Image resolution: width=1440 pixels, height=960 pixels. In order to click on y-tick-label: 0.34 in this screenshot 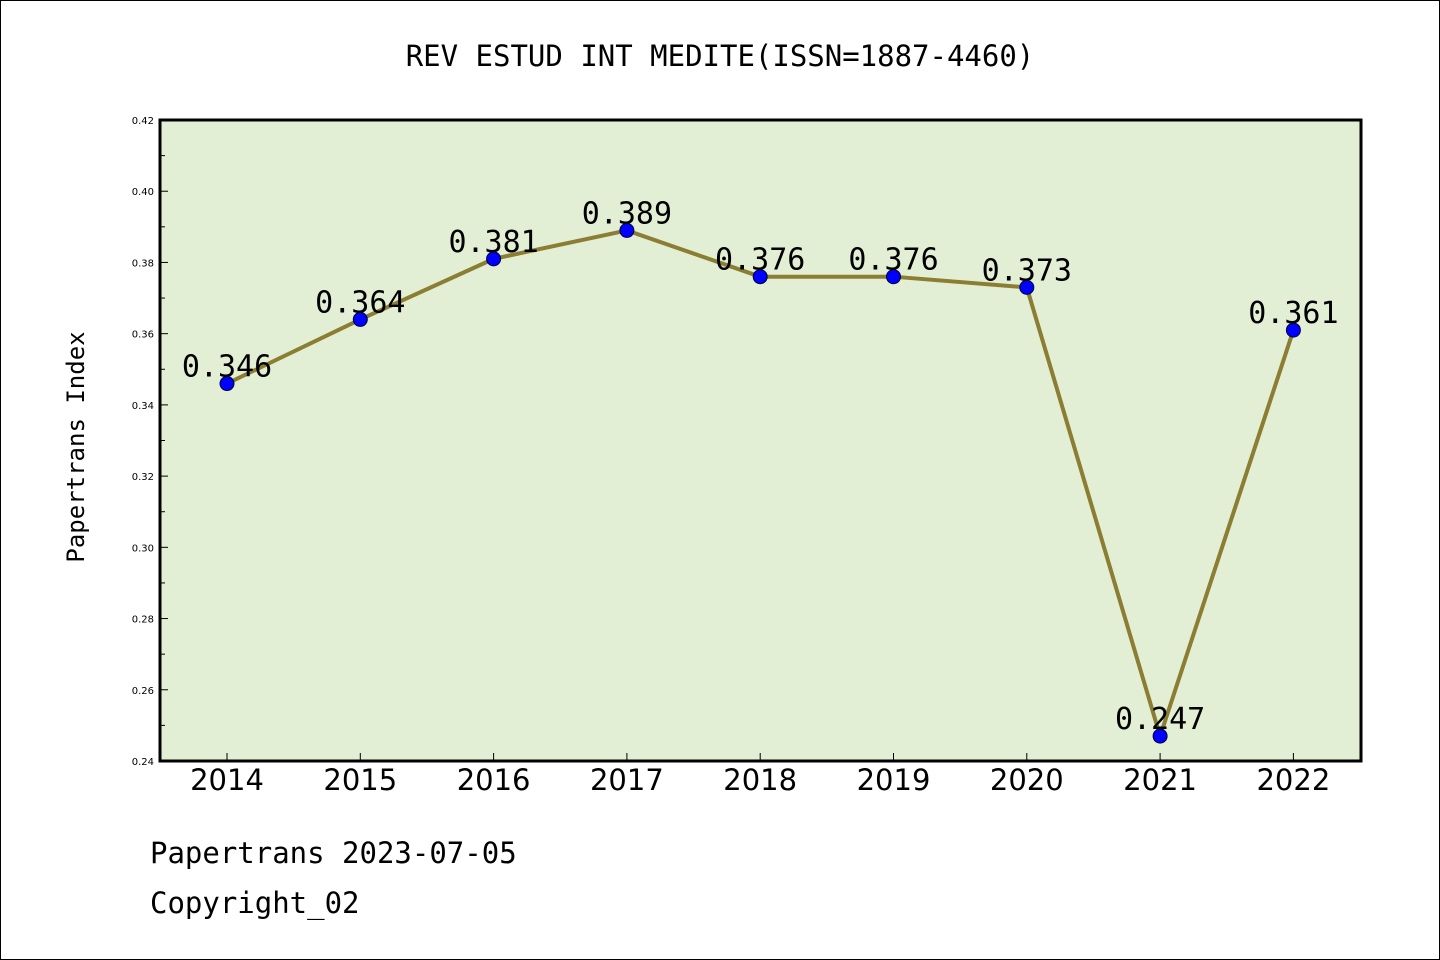, I will do `click(143, 406)`.